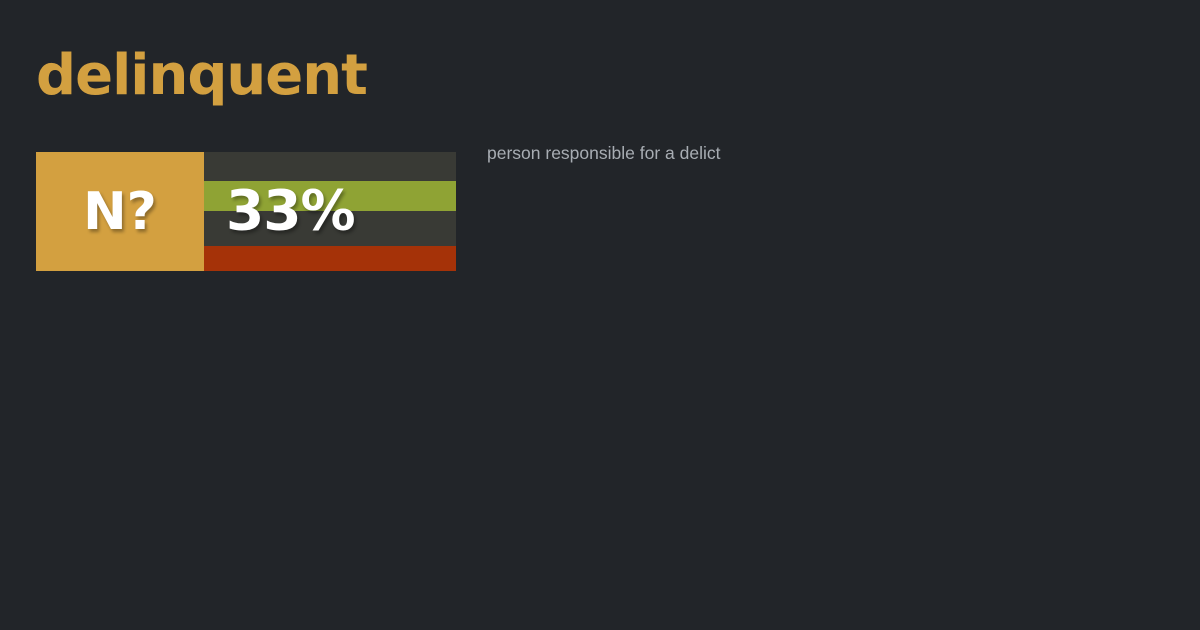 This screenshot has width=1200, height=630. Describe the element at coordinates (202, 75) in the screenshot. I see `page-title: delinquent` at that location.